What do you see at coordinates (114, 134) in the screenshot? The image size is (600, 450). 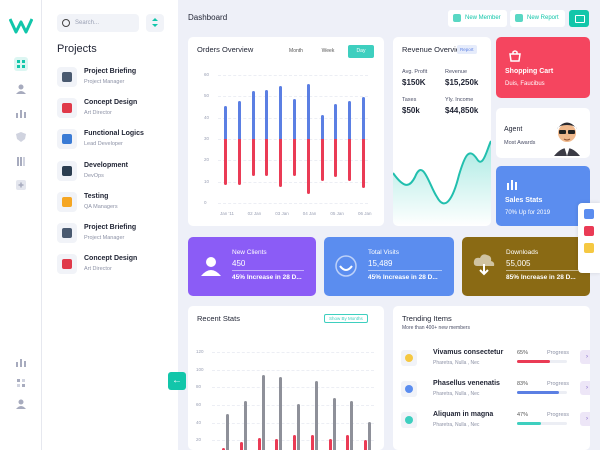 I see `project-title: Functional Logics` at bounding box center [114, 134].